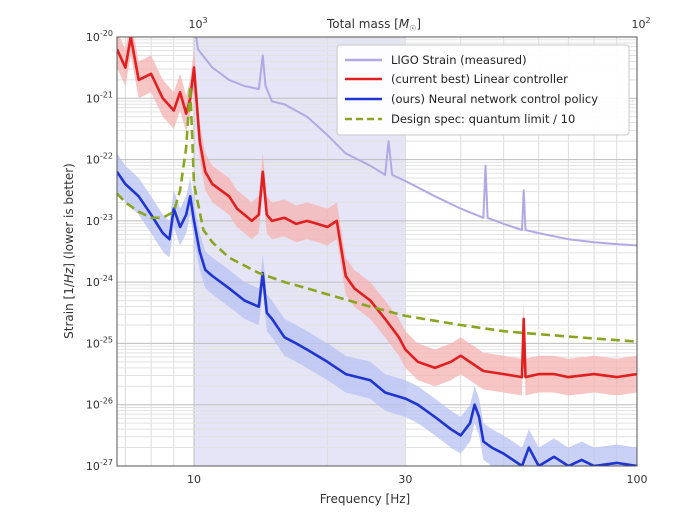 The width and height of the screenshot is (699, 517). Describe the element at coordinates (99, 97) in the screenshot. I see `y-tick-label: 10-21` at that location.